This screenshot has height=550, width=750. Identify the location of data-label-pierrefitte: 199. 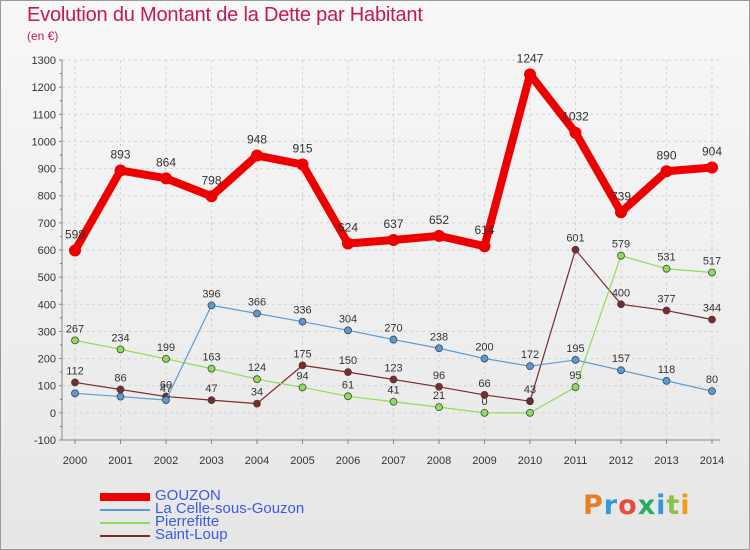
(166, 348).